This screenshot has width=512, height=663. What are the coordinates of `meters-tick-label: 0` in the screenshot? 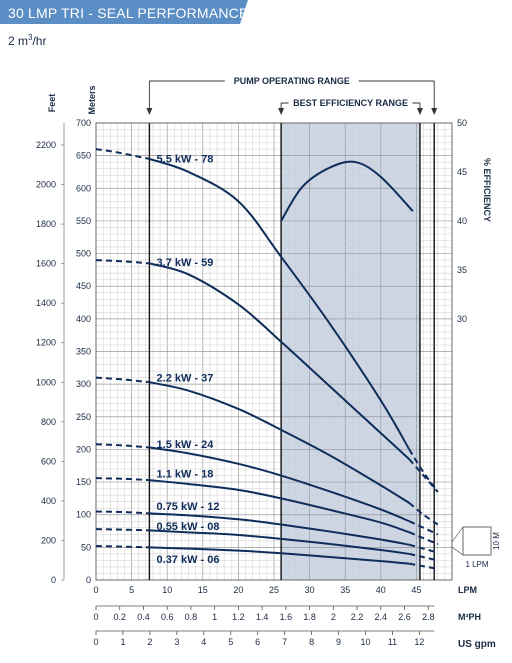 It's located at (88, 580).